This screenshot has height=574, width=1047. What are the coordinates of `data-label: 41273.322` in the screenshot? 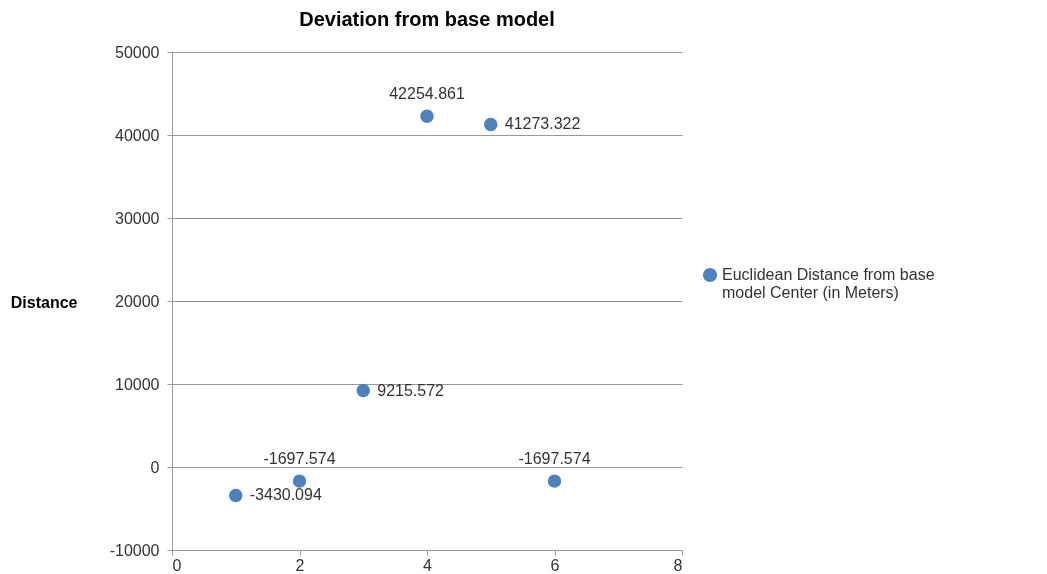 It's located at (542, 124).